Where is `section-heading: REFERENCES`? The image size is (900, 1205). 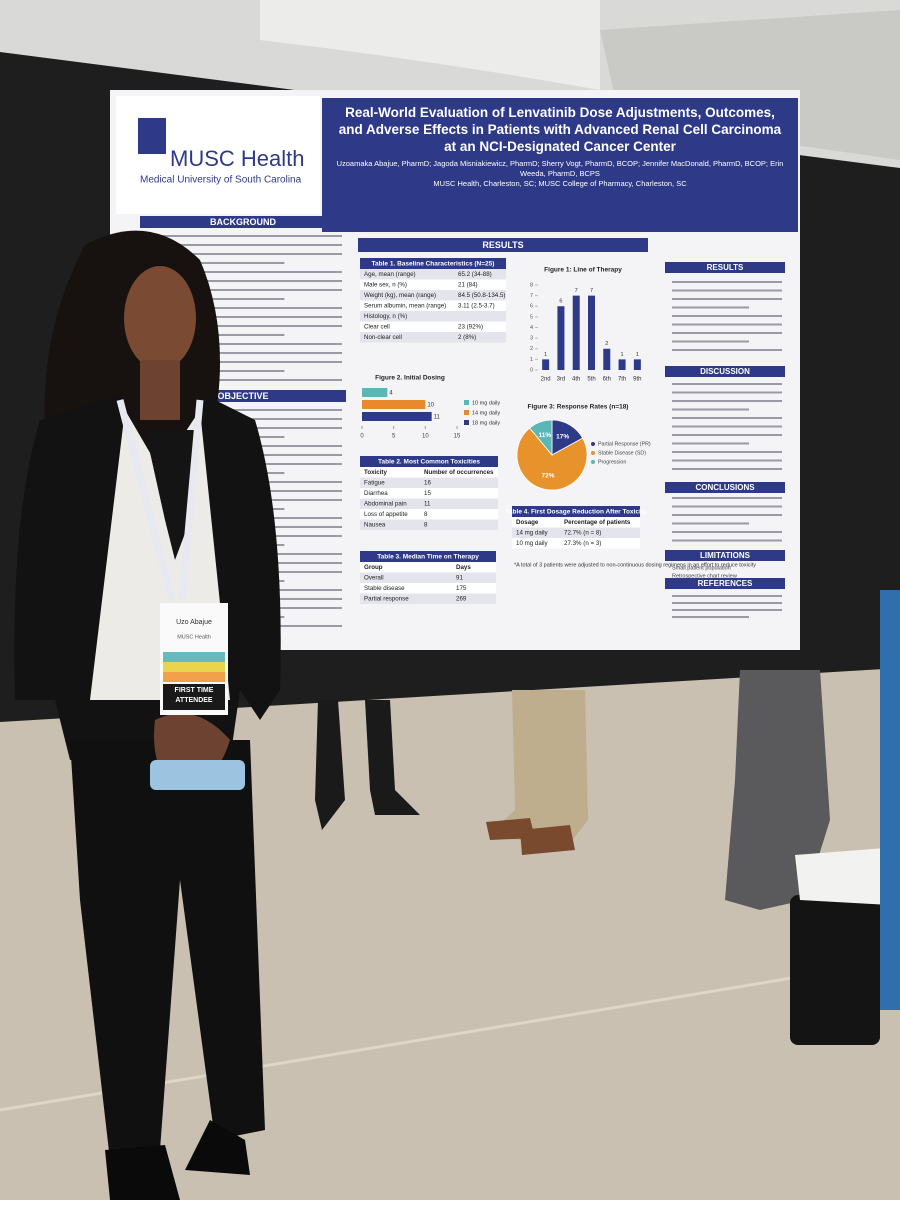
section-heading: REFERENCES is located at coordinates (725, 583).